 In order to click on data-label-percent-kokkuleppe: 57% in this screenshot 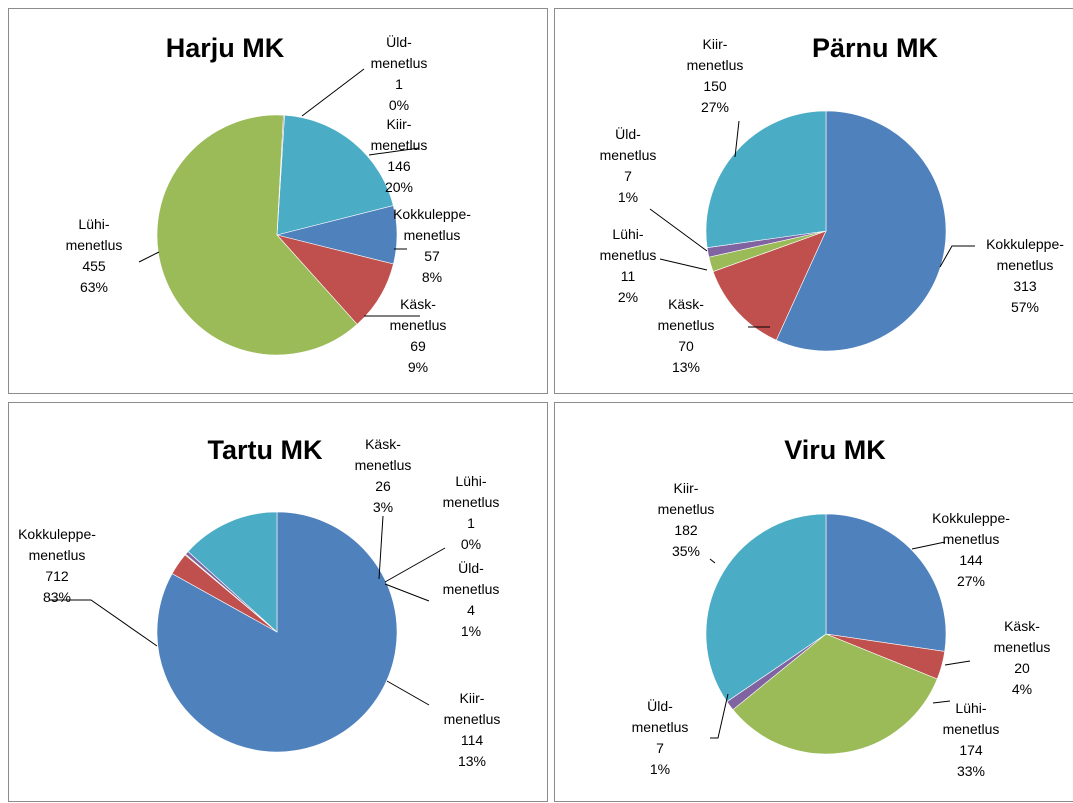, I will do `click(1025, 307)`.